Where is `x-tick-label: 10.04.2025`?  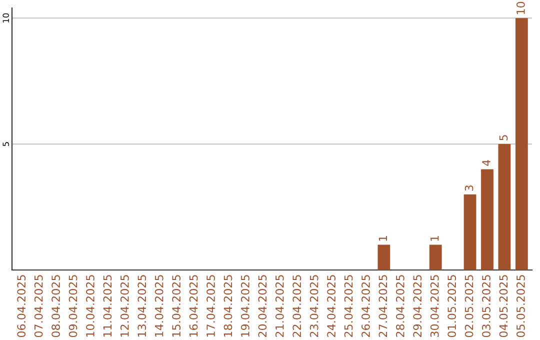
x-tick-label: 10.04.2025 is located at coordinates (90, 306).